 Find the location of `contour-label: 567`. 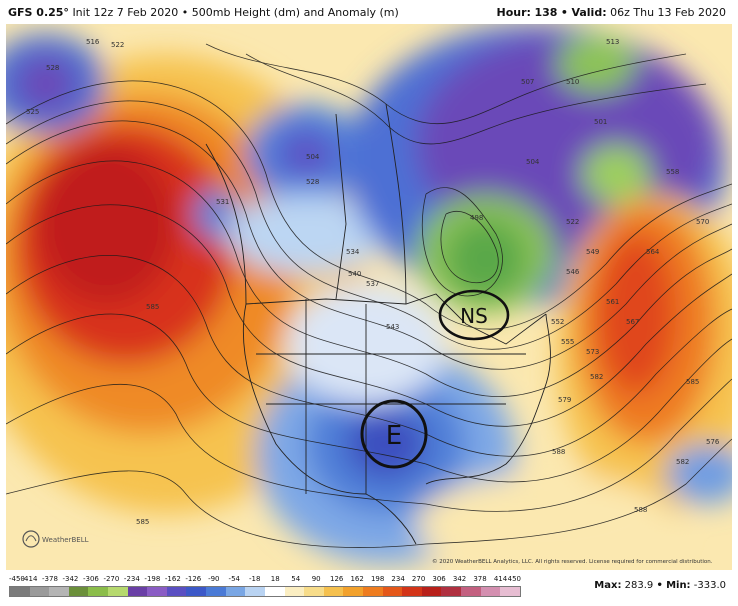

contour-label: 567 is located at coordinates (632, 322).